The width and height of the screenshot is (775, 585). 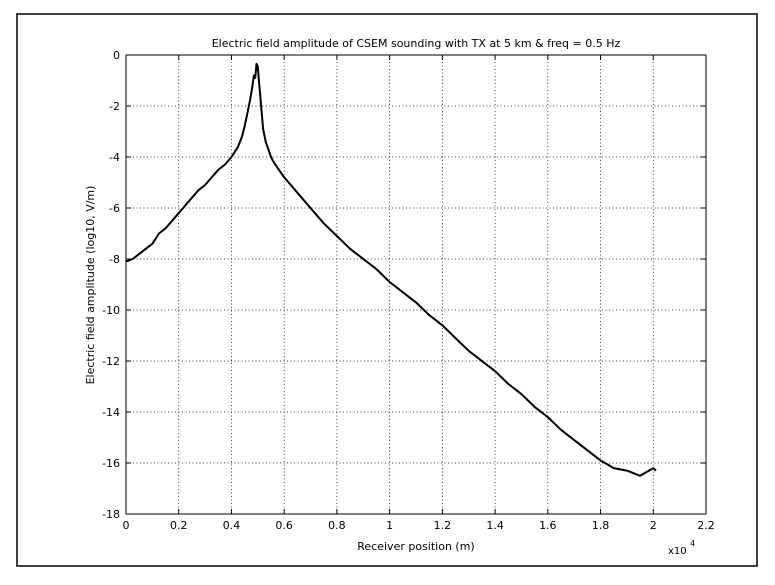 What do you see at coordinates (337, 525) in the screenshot?
I see `x-tick-label: 0.8` at bounding box center [337, 525].